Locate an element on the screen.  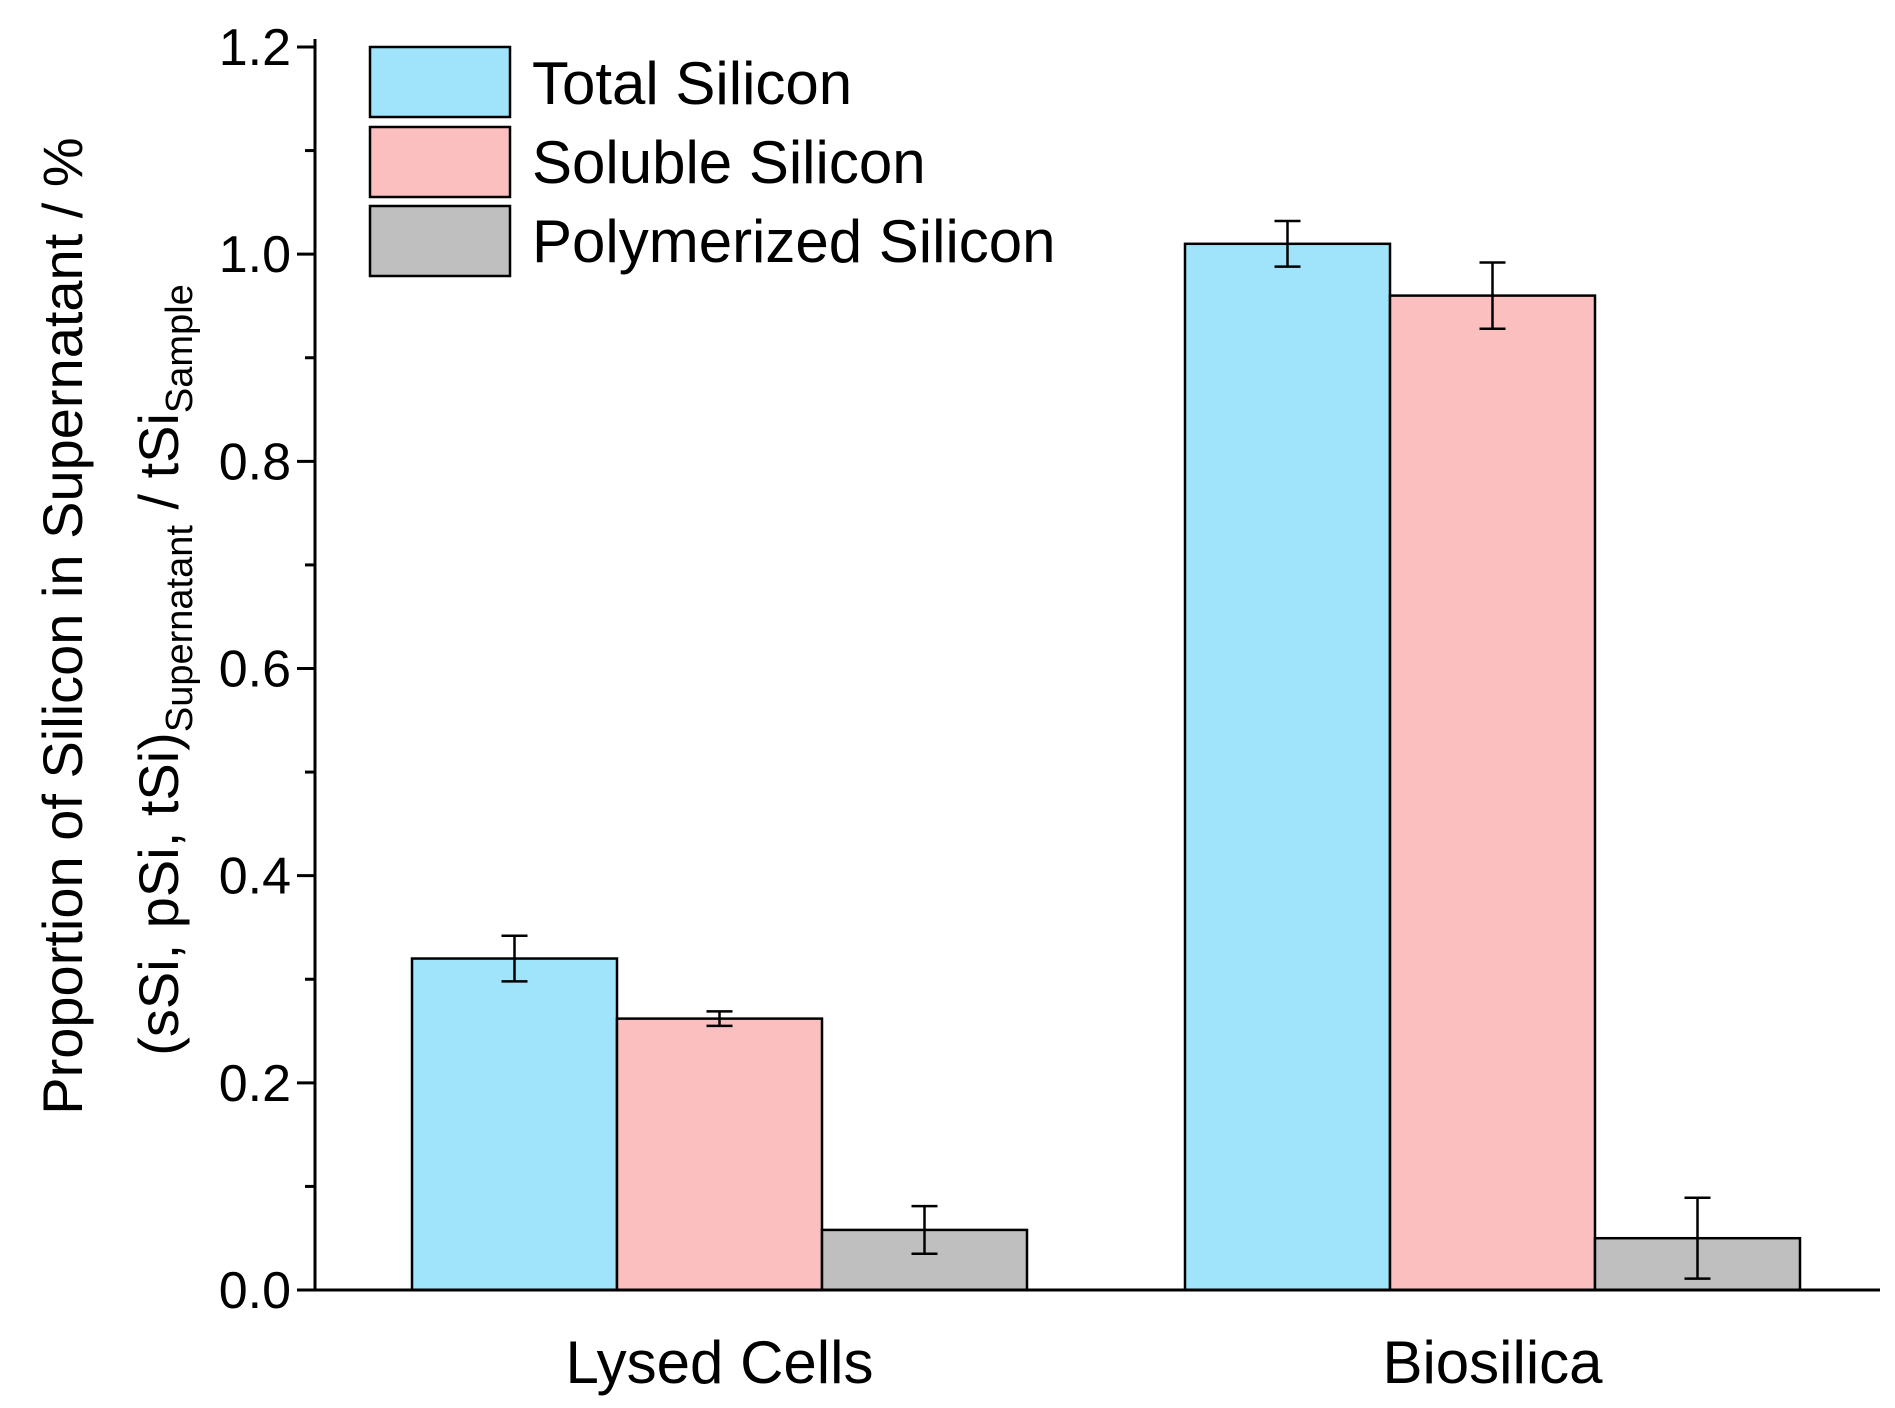
y-tick-label: 1.0 is located at coordinates (255, 255).